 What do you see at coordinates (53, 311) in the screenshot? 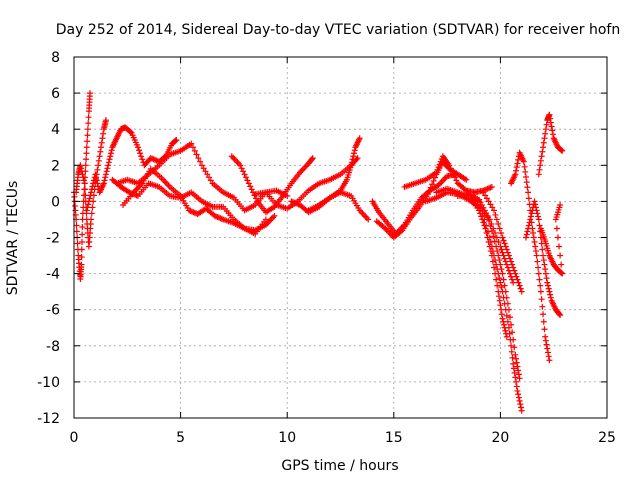
I see `y-tick-label: -6` at bounding box center [53, 311].